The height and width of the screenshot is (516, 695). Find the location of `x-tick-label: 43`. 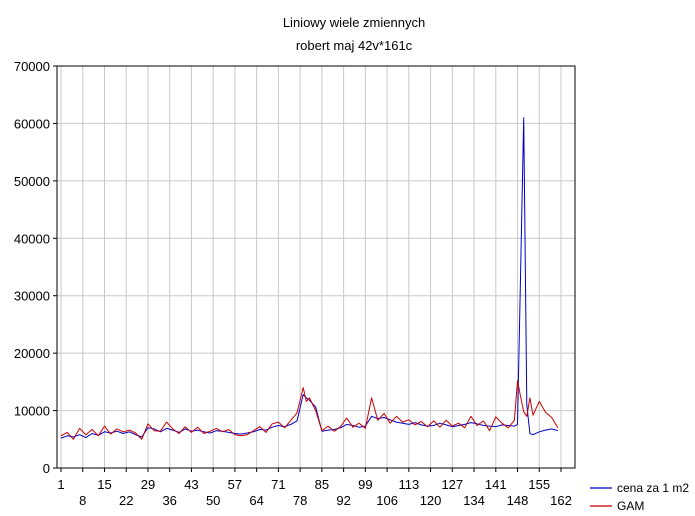

x-tick-label: 43 is located at coordinates (191, 484).